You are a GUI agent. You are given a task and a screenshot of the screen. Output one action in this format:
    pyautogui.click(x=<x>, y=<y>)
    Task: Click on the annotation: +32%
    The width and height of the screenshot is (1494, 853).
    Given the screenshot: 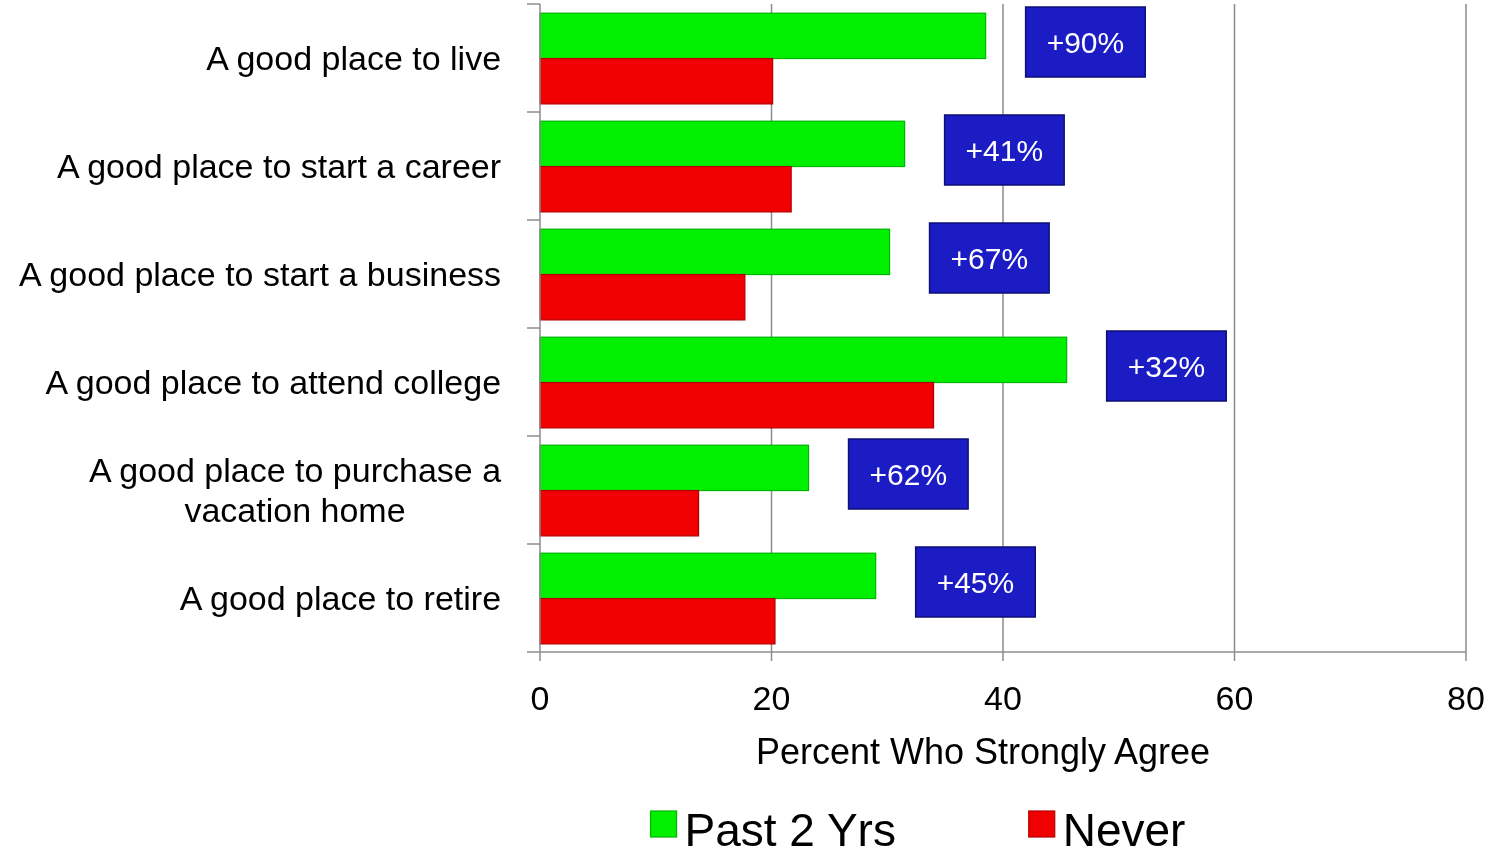 What is the action you would take?
    pyautogui.click(x=1166, y=366)
    